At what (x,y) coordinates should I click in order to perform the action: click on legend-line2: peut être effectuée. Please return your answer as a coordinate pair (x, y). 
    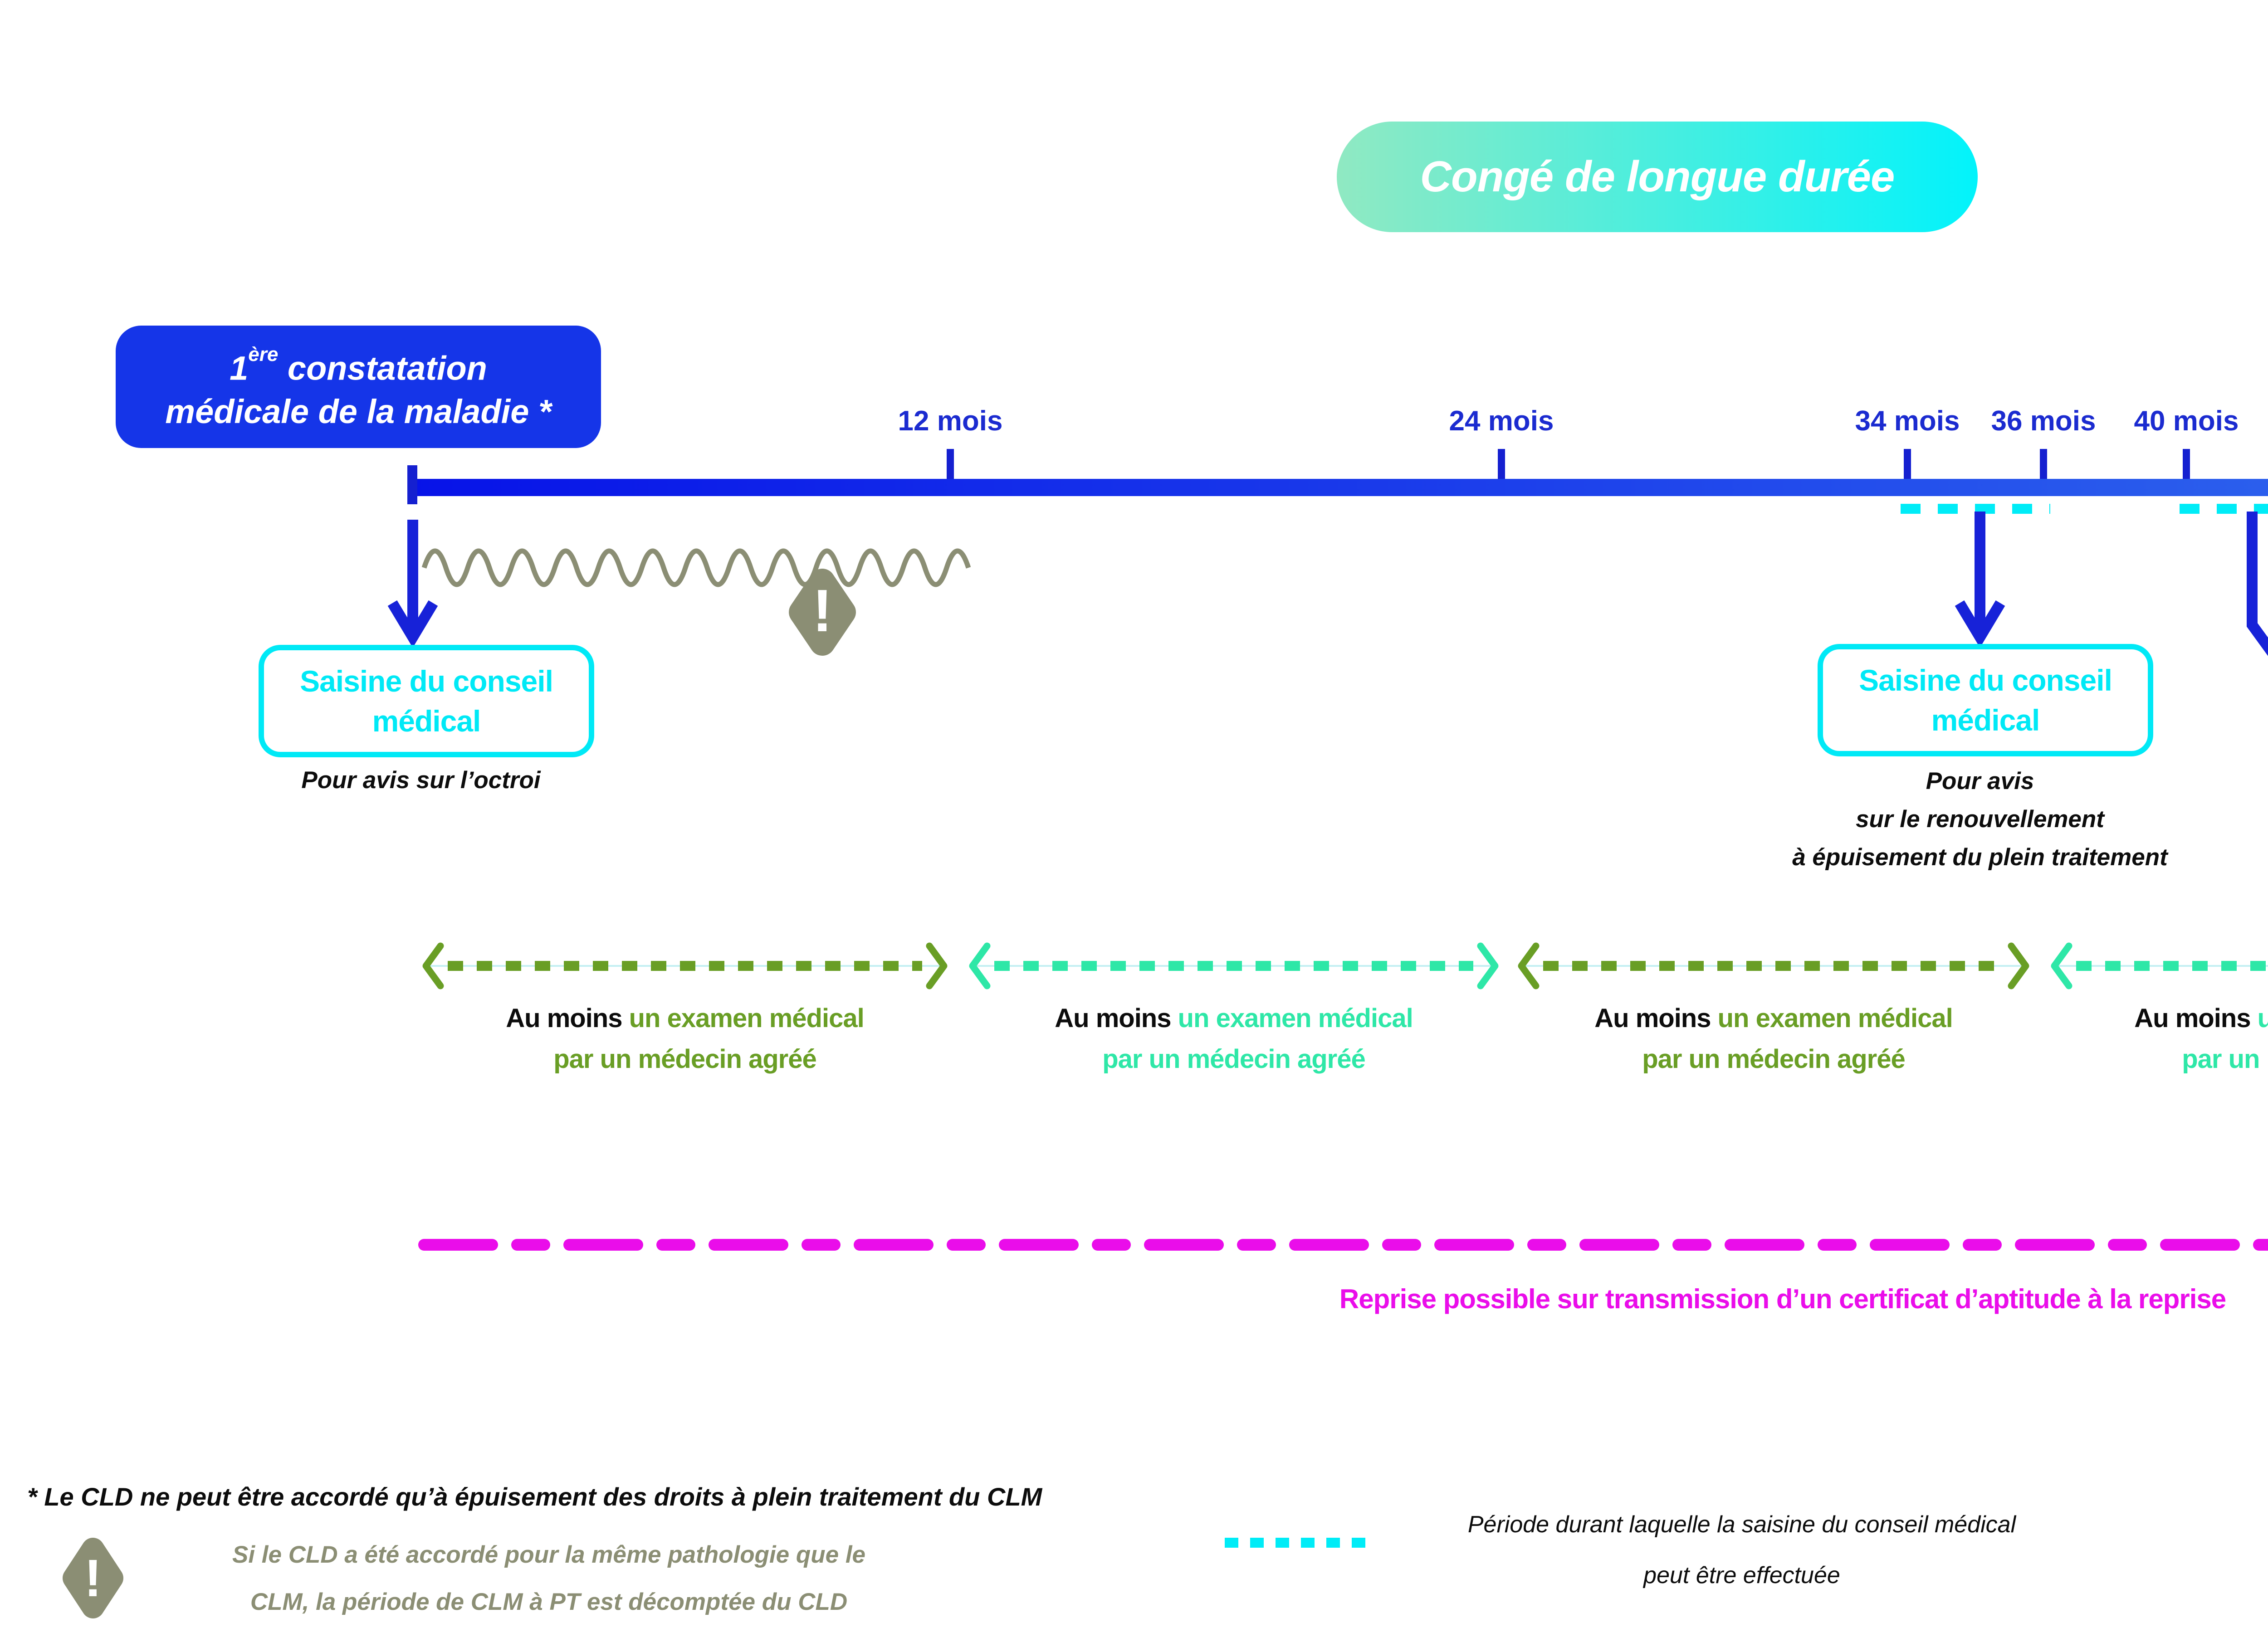
    Looking at the image, I should click on (1742, 1575).